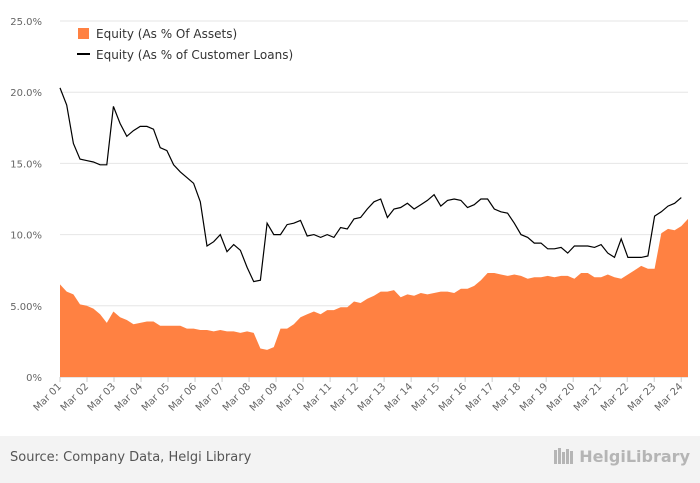 The width and height of the screenshot is (700, 483). I want to click on legend-label-loans: Equity (As % of Customer Loans), so click(194, 55).